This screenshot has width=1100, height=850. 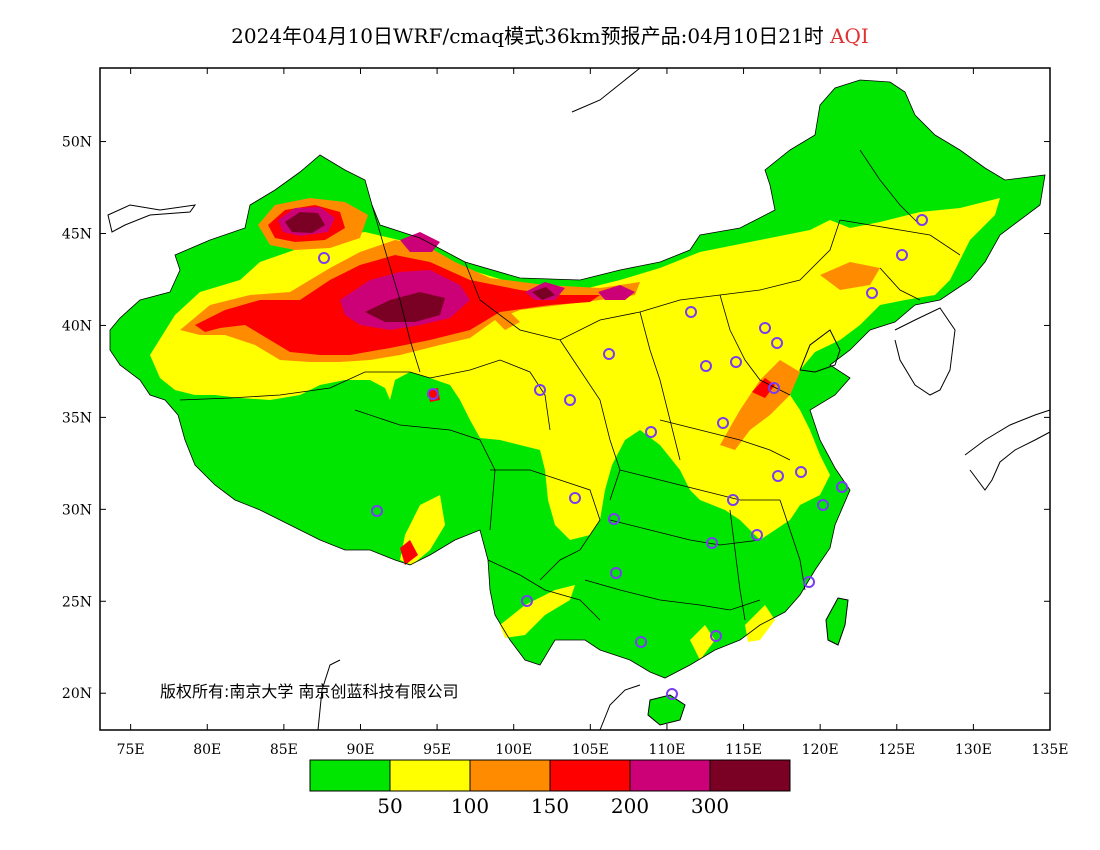 I want to click on coastline-southeast-asia, so click(x=479, y=695).